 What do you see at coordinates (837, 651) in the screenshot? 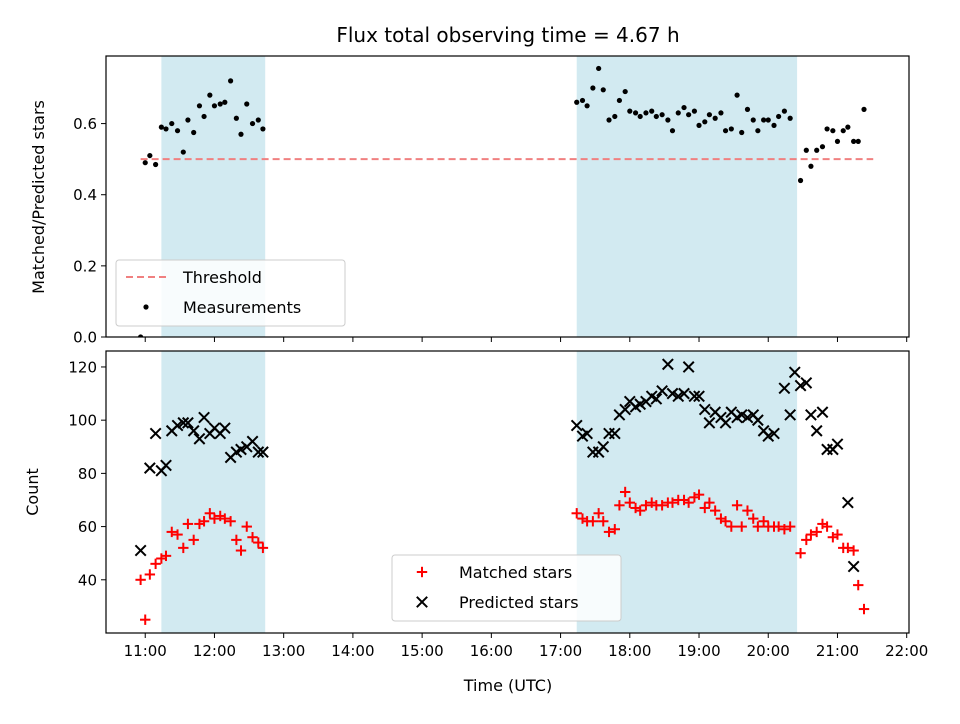
I see `x-tick-label: 21:00` at bounding box center [837, 651].